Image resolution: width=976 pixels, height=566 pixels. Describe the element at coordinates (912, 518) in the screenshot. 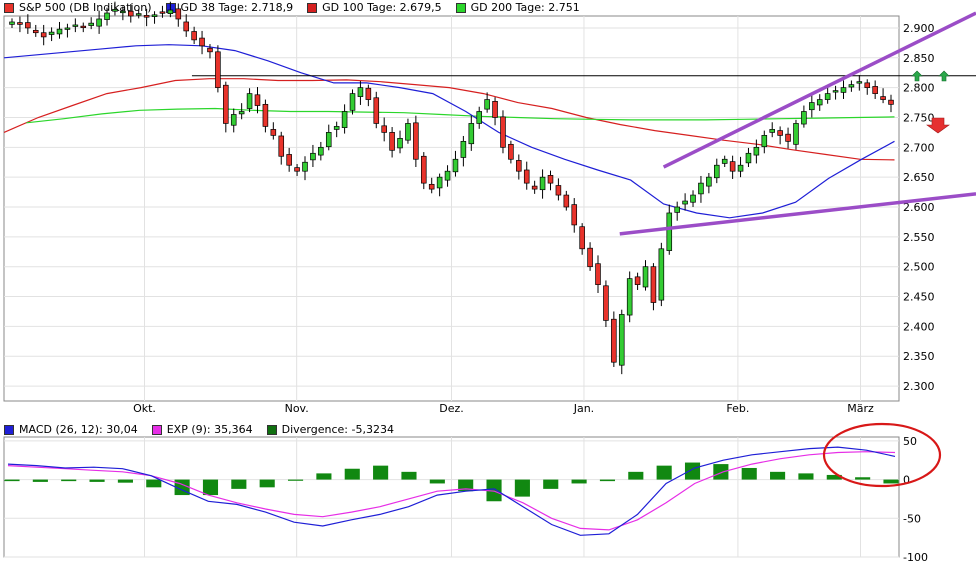

I see `macd-tick-label: -50` at that location.